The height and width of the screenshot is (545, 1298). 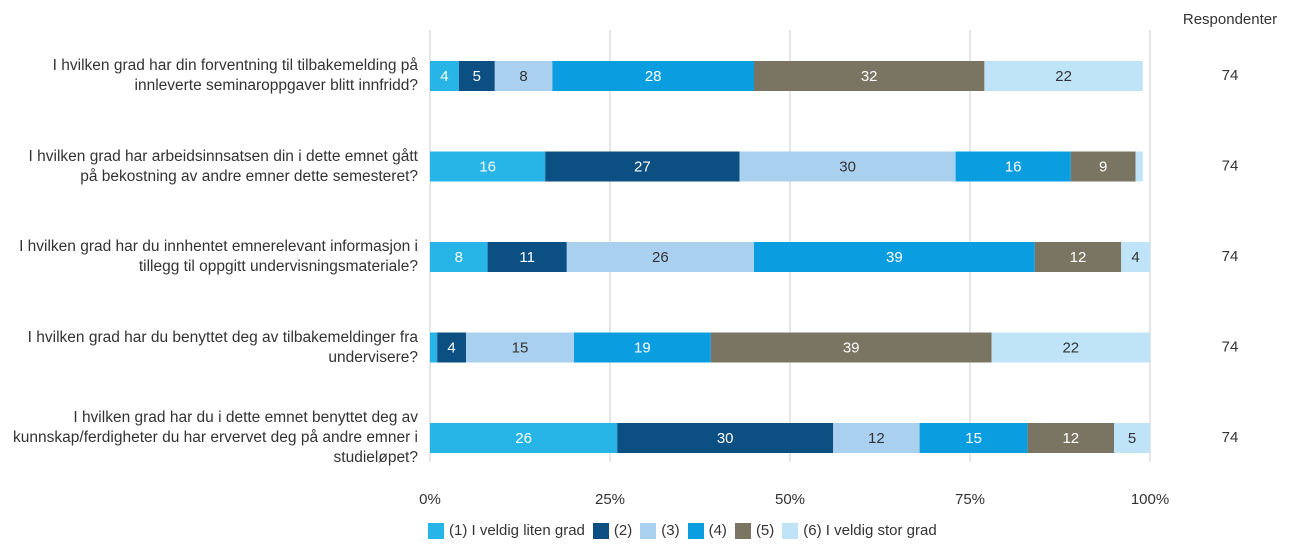 I want to click on legend-label: (6) I veldig stor grad, so click(x=870, y=530).